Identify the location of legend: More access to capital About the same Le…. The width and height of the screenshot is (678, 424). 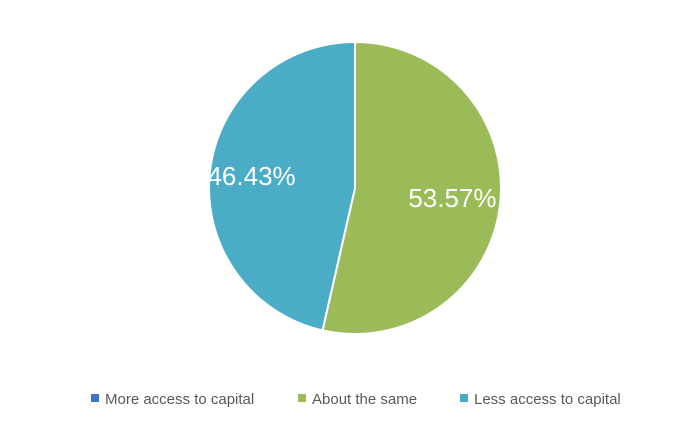
(356, 399).